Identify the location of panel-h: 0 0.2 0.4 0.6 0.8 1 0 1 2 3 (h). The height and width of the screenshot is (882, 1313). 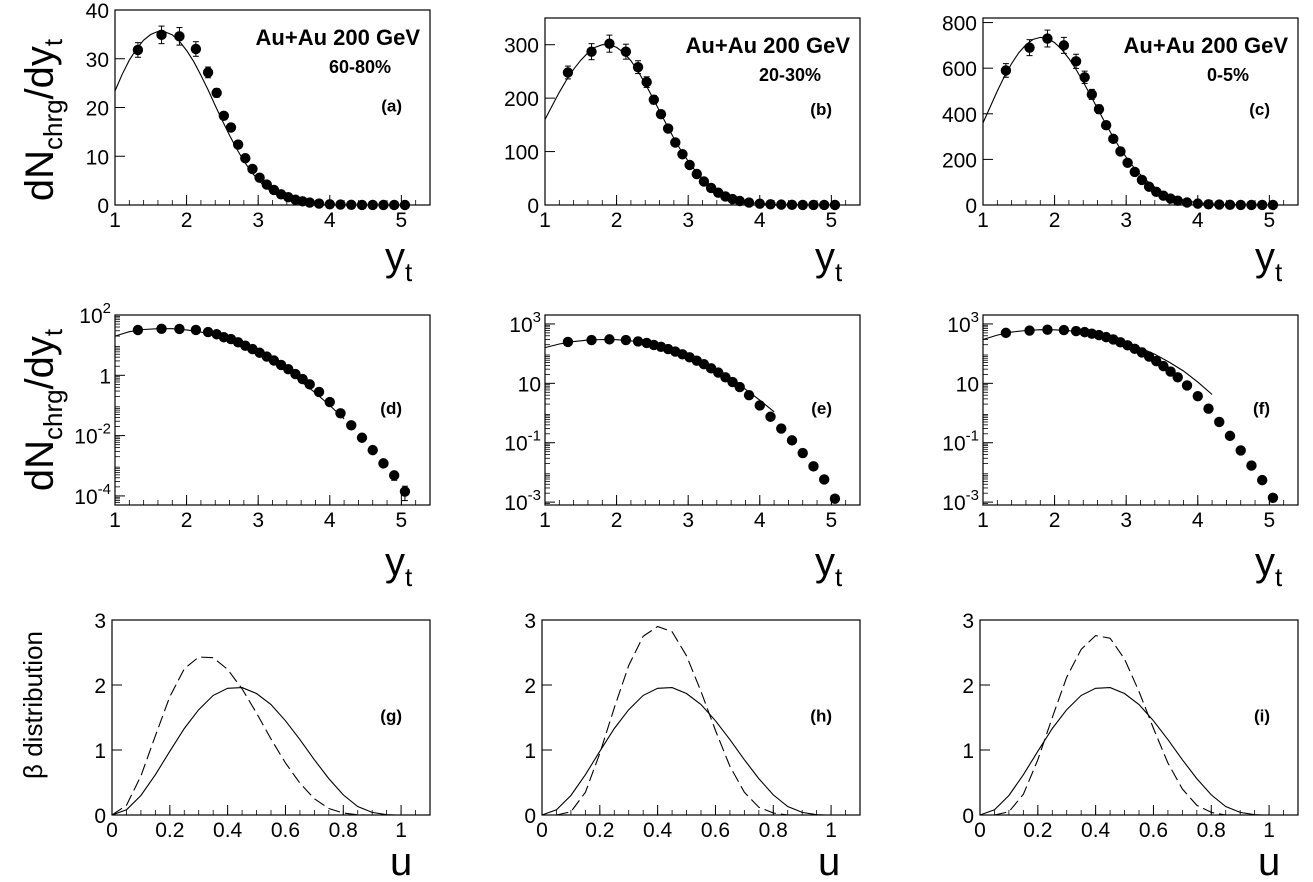
(692, 726).